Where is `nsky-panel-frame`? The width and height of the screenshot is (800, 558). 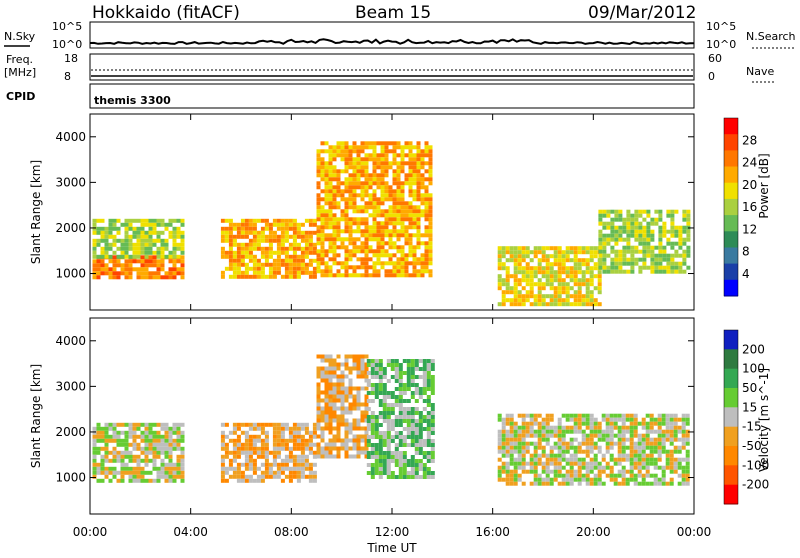
nsky-panel-frame is located at coordinates (392, 35).